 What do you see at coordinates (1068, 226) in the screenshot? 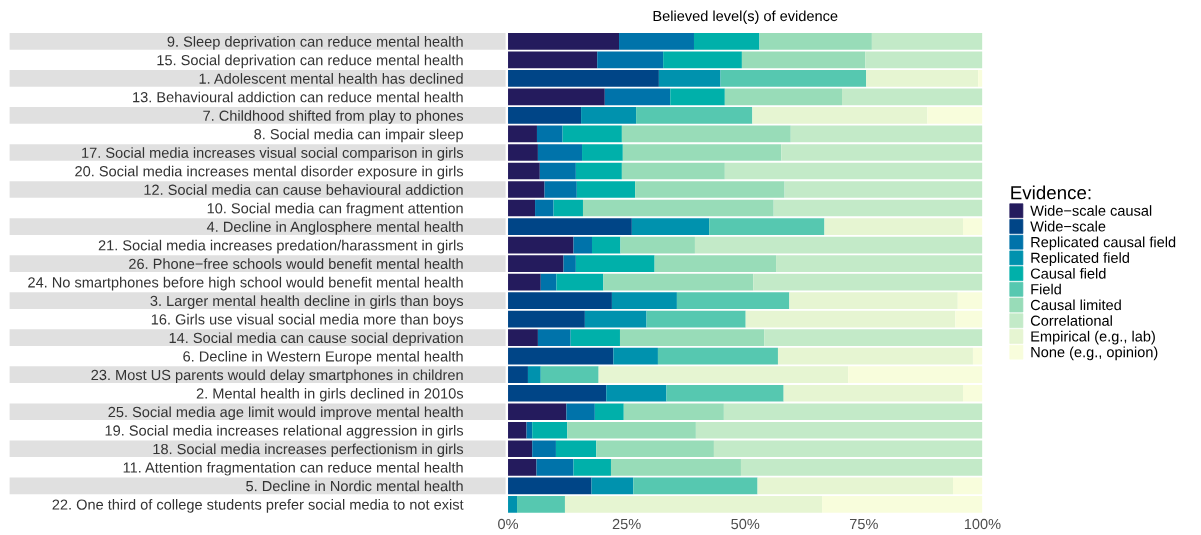
I see `legend-label: Wide−scale` at bounding box center [1068, 226].